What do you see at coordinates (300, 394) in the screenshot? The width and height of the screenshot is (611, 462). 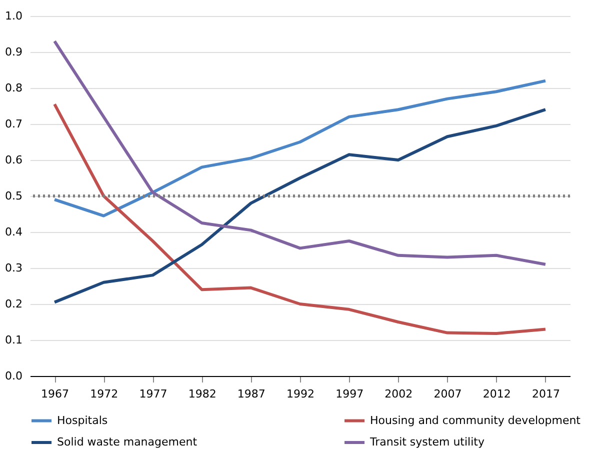 I see `x-tick-label: 1992` at bounding box center [300, 394].